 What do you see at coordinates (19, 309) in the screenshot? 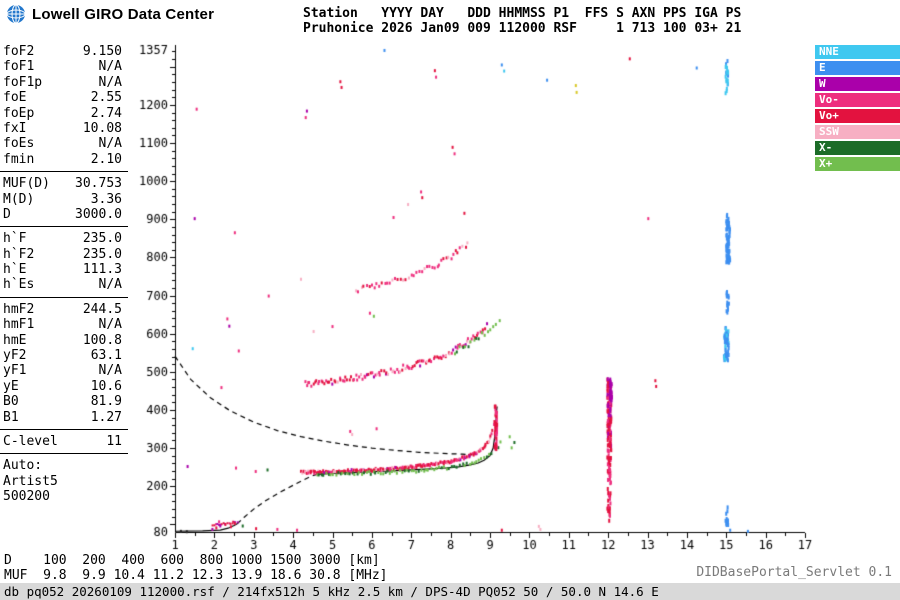
I see `param-label: hmF2` at bounding box center [19, 309].